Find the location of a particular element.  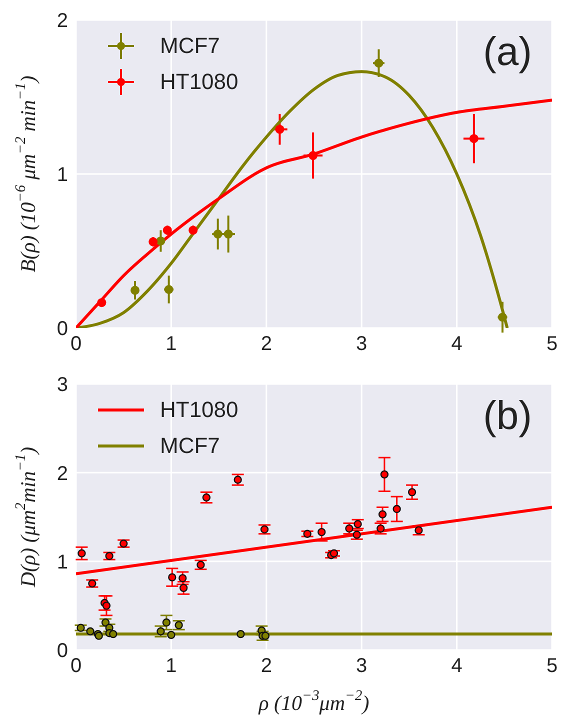

x-axis-title: ρ (10$^{−3}$μm$^{−2}$) is located at coordinates (314, 701).